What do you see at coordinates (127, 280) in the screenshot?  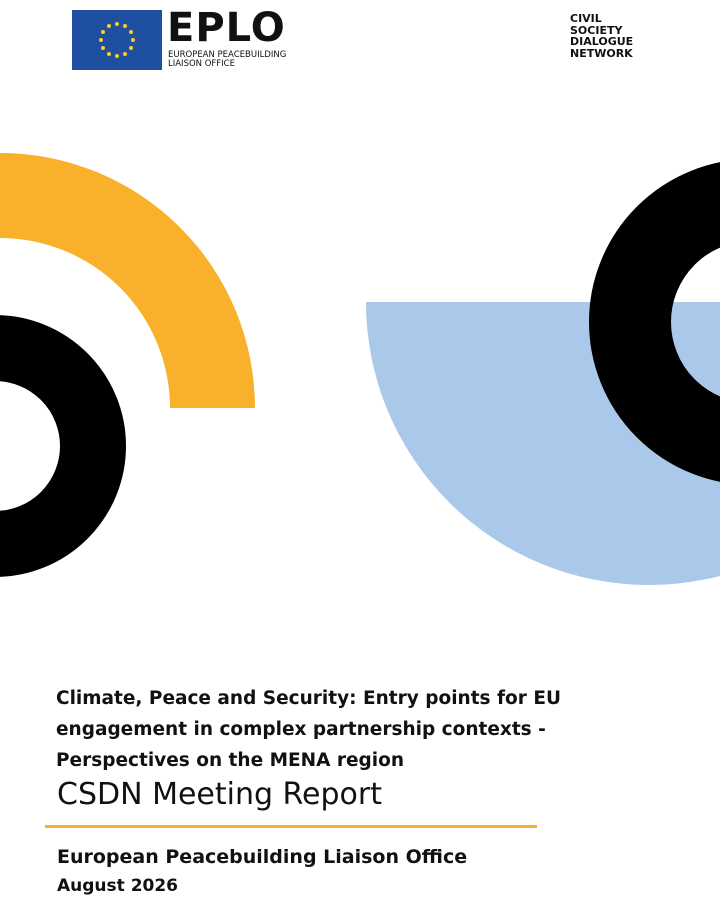 I see `yellow-arc` at bounding box center [127, 280].